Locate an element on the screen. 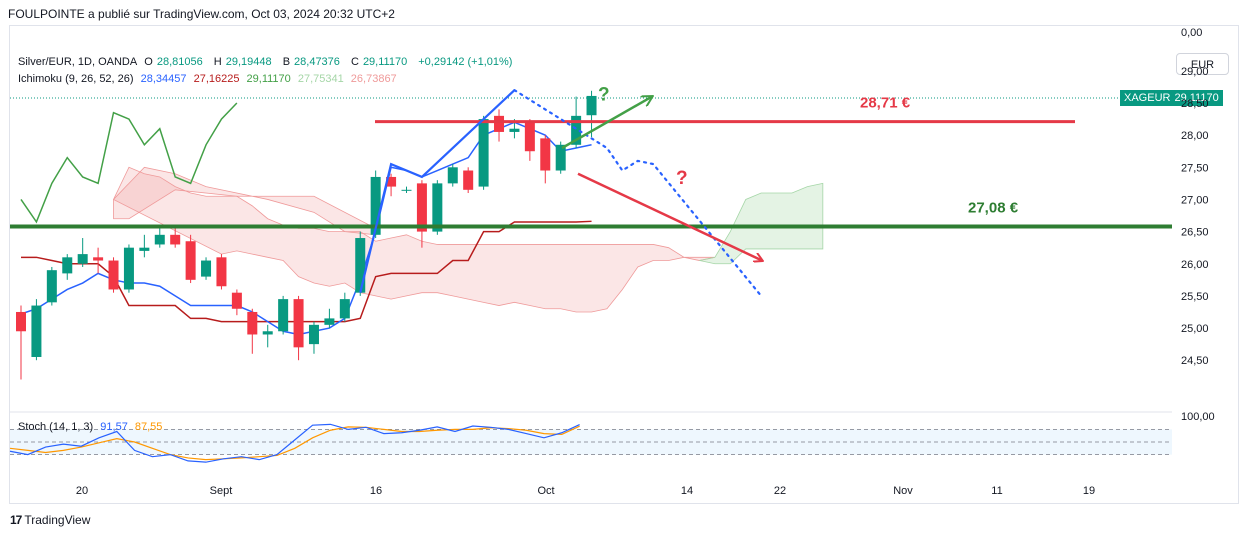 The height and width of the screenshot is (539, 1246). footer-brand: TradingView is located at coordinates (57, 520).